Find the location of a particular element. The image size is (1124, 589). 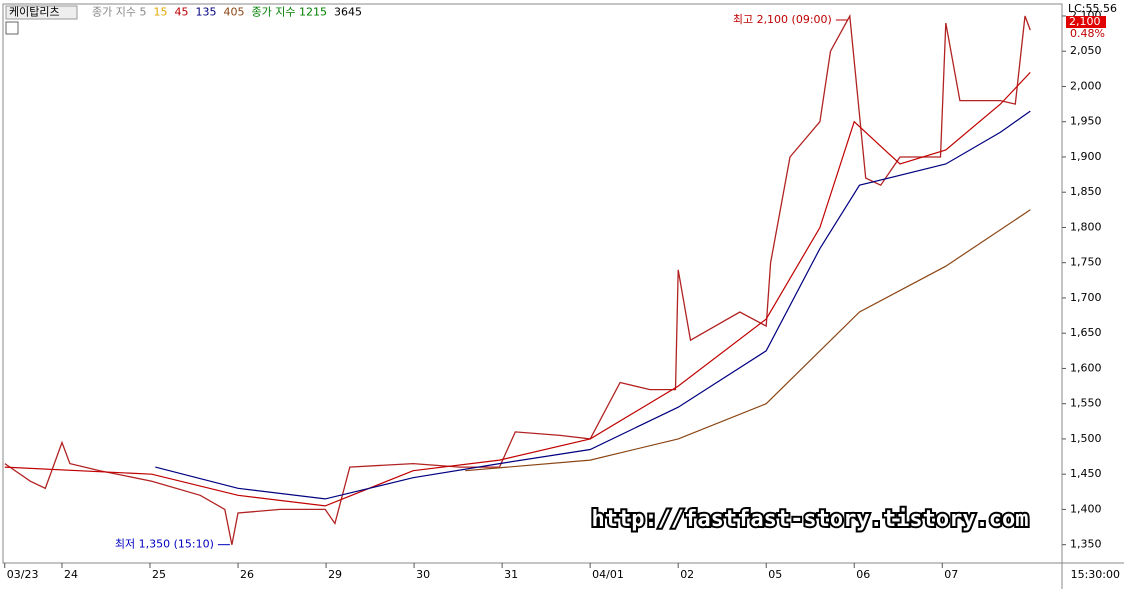

annotation: 최고 2,100 (09:00) is located at coordinates (782, 19).